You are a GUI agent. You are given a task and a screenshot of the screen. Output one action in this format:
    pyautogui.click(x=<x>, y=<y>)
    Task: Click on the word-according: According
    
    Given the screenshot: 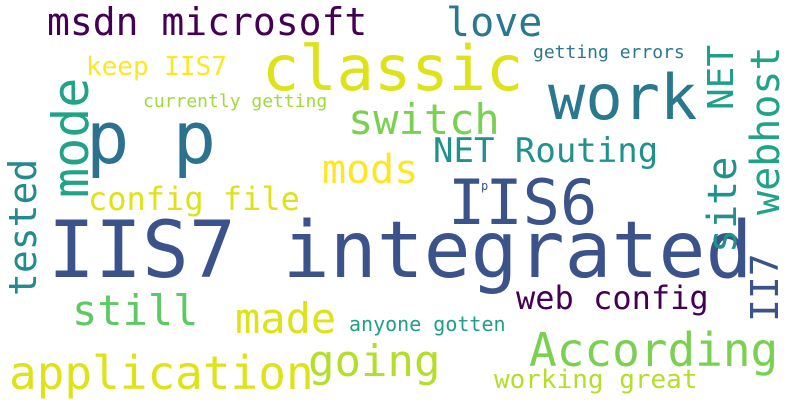 What is the action you would take?
    pyautogui.click(x=654, y=350)
    